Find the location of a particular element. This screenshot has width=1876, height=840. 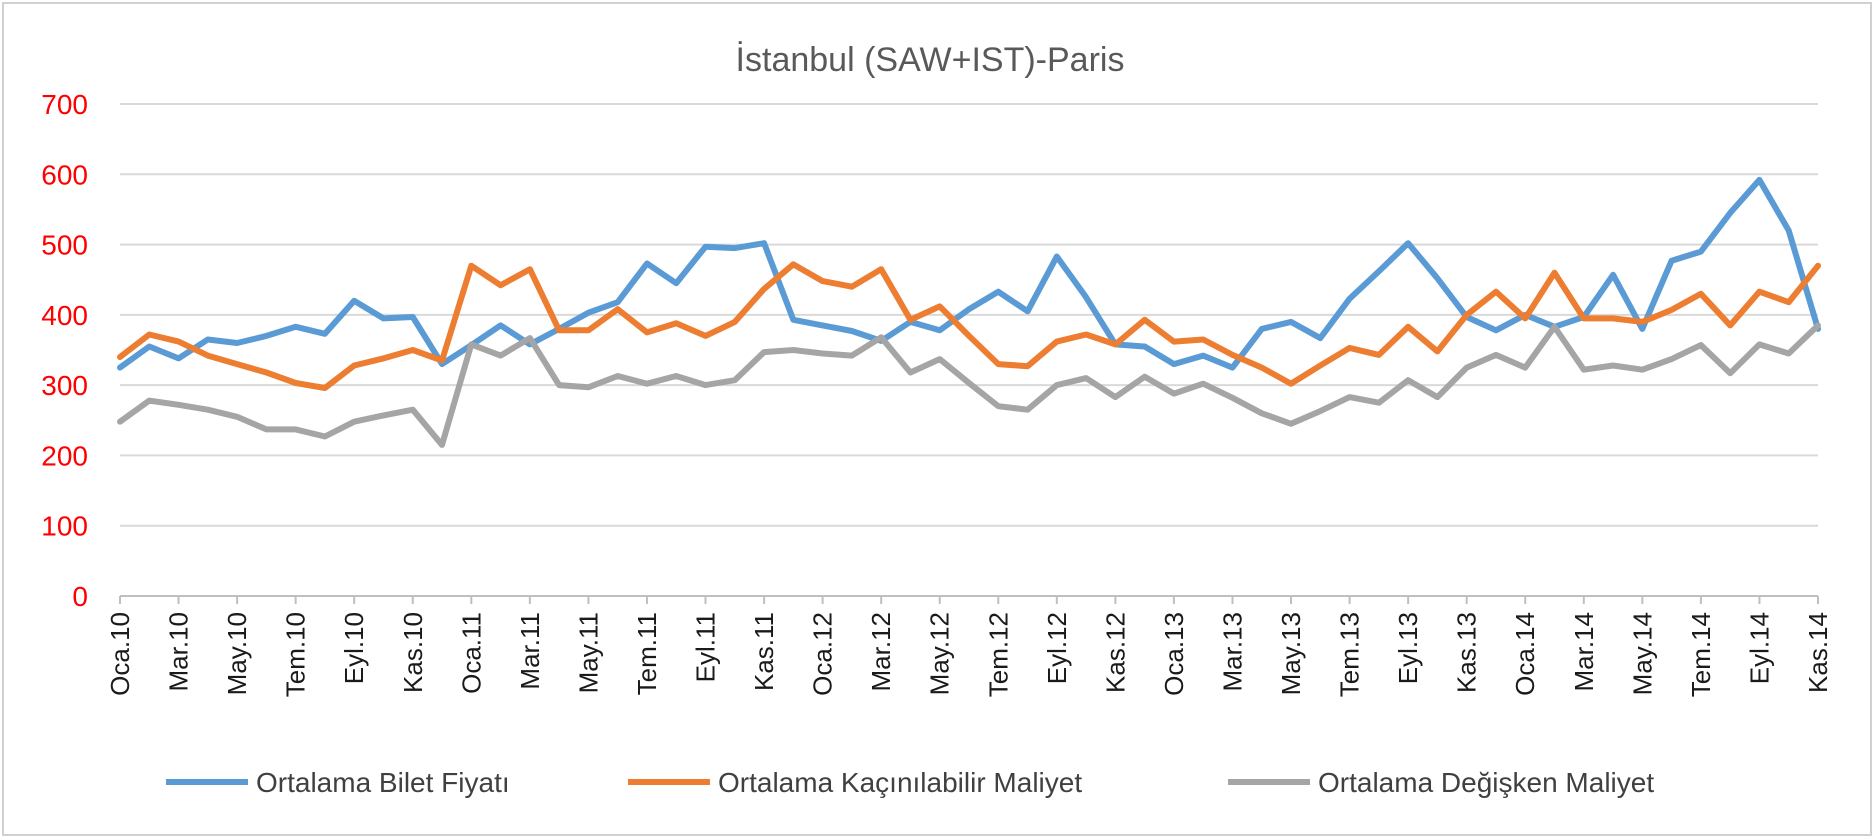

x-tick-label: Kas.10 is located at coordinates (413, 652).